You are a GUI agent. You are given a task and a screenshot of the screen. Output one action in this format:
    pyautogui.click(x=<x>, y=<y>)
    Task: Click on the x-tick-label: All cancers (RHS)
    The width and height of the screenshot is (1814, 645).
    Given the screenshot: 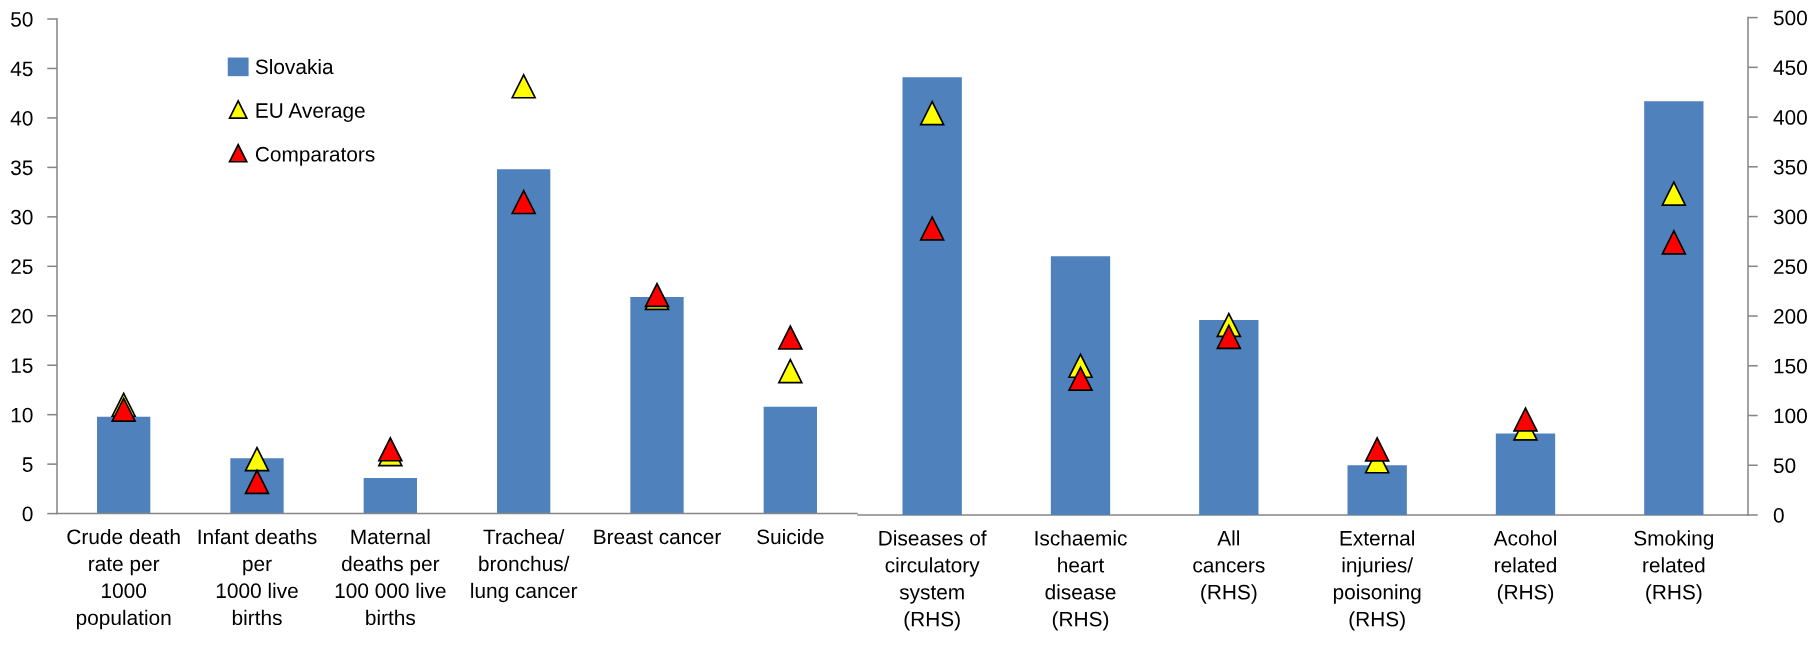 What is the action you would take?
    pyautogui.click(x=1229, y=567)
    